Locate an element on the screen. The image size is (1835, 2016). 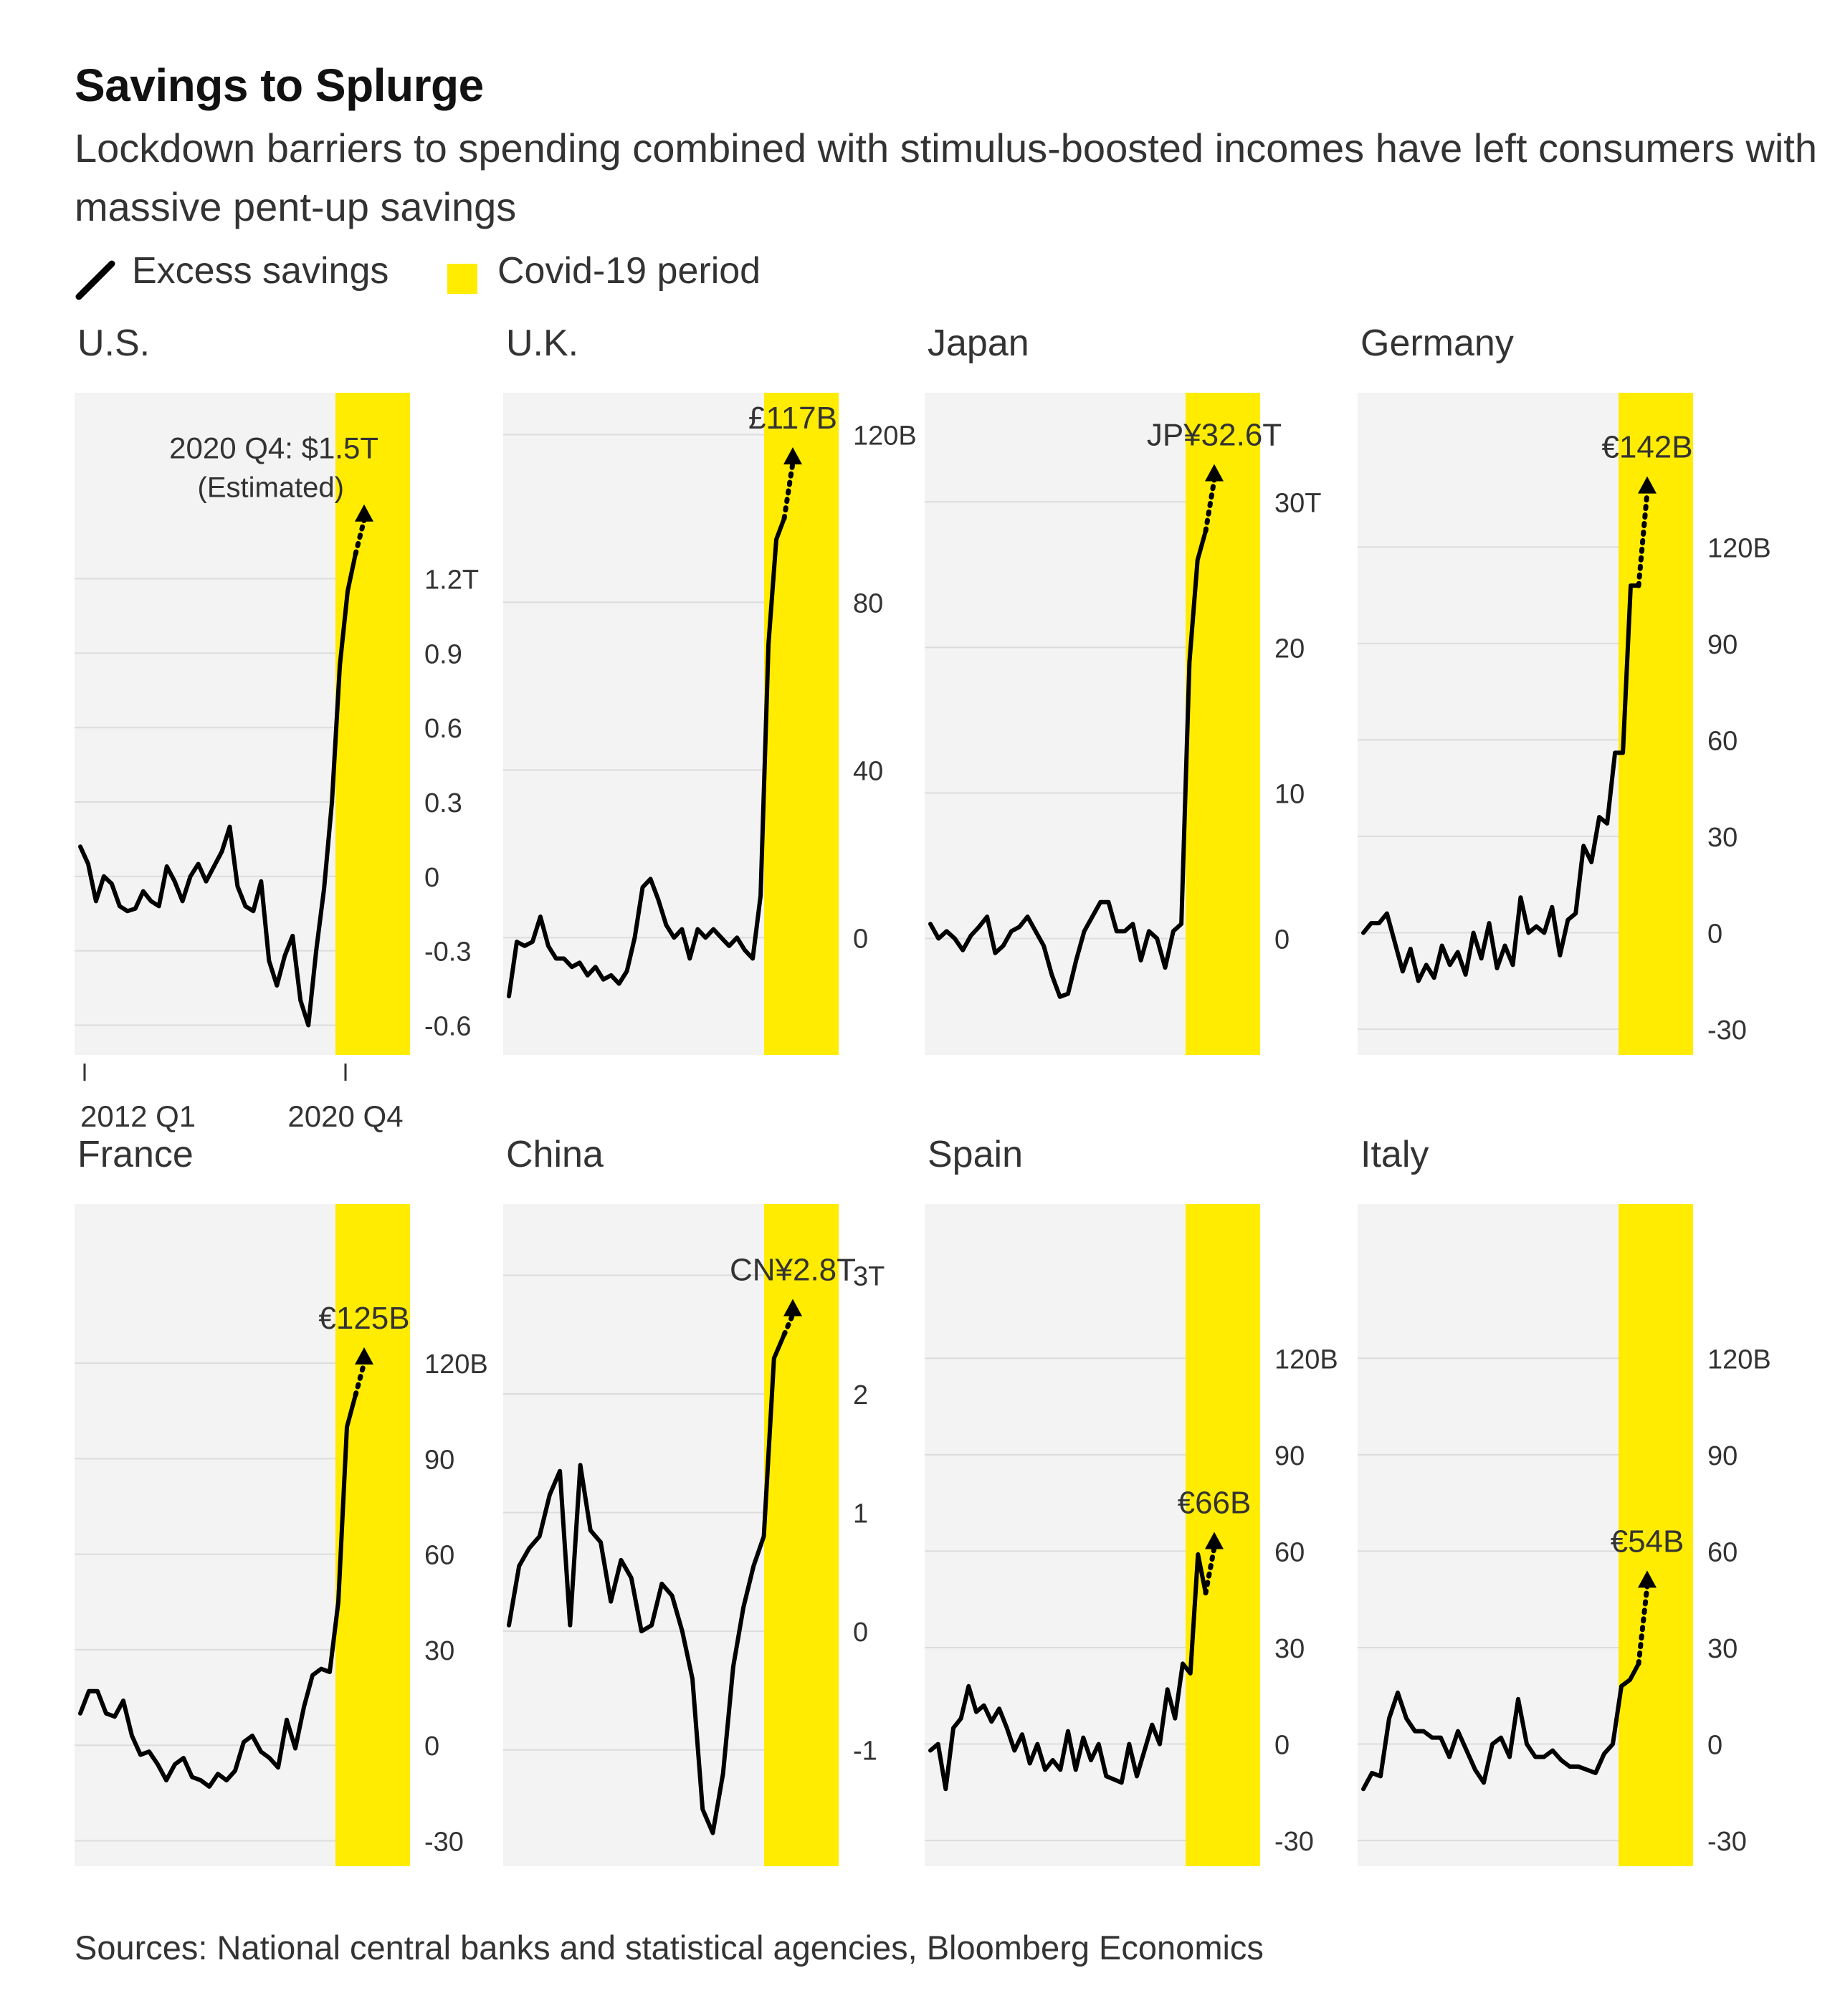
legend-swatch-covid-period is located at coordinates (462, 279).